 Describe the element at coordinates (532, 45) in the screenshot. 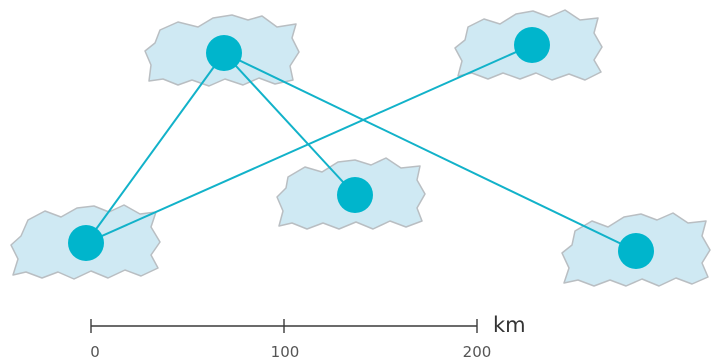

I see `node-top-right` at that location.